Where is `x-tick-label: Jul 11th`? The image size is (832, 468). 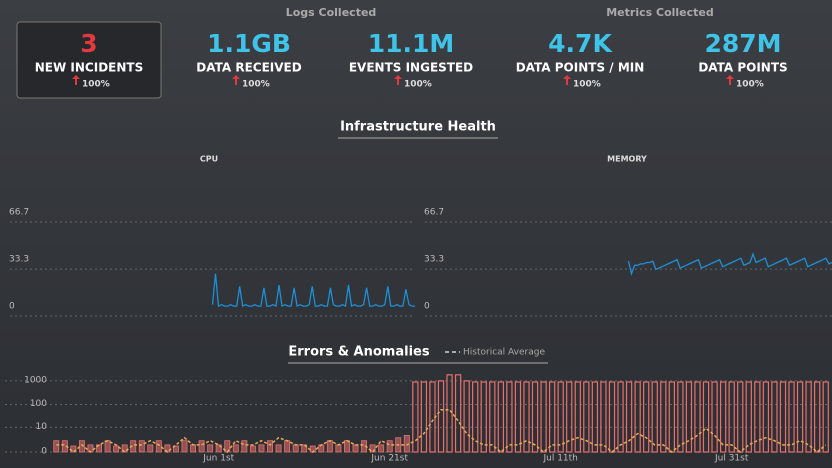
x-tick-label: Jul 11th is located at coordinates (559, 459).